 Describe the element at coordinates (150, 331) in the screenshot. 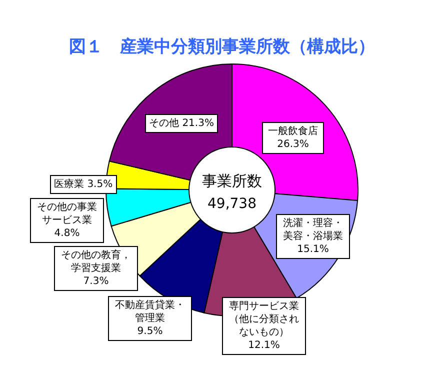

I see `data-label: 9.5%` at that location.